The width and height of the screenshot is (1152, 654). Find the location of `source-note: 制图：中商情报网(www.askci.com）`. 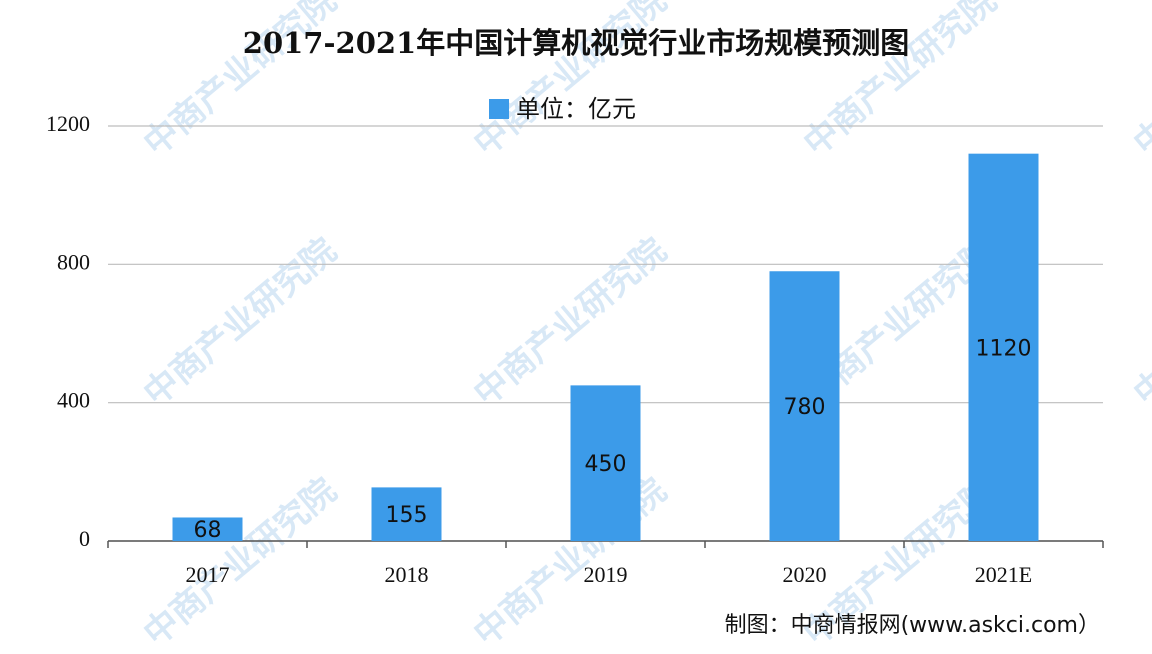

source-note: 制图：中商情报网(www.askci.com） is located at coordinates (912, 625).